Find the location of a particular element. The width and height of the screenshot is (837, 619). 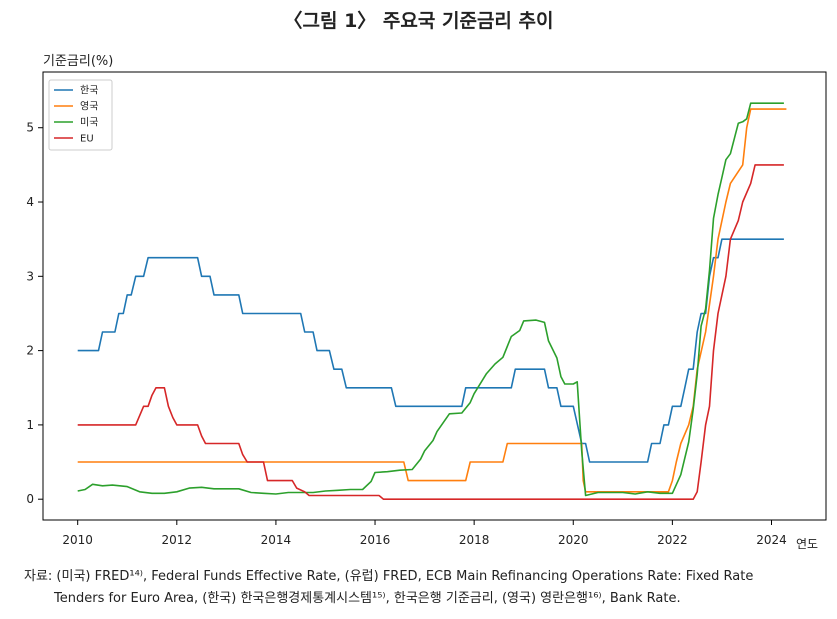

x-tick-label: 2024 is located at coordinates (771, 540).